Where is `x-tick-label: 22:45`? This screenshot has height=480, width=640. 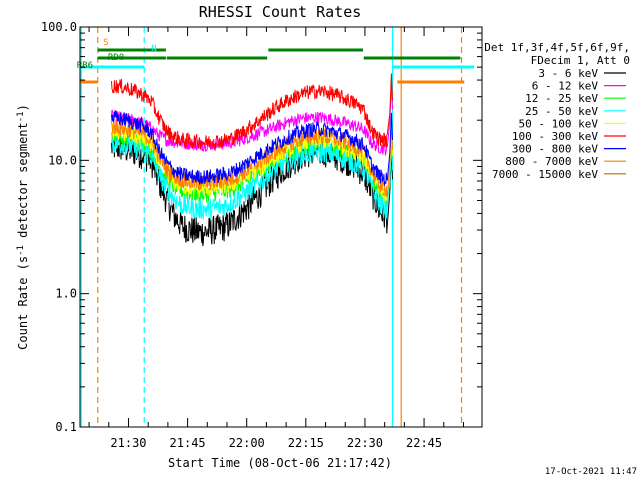
x-tick-label: 22:45 is located at coordinates (424, 443).